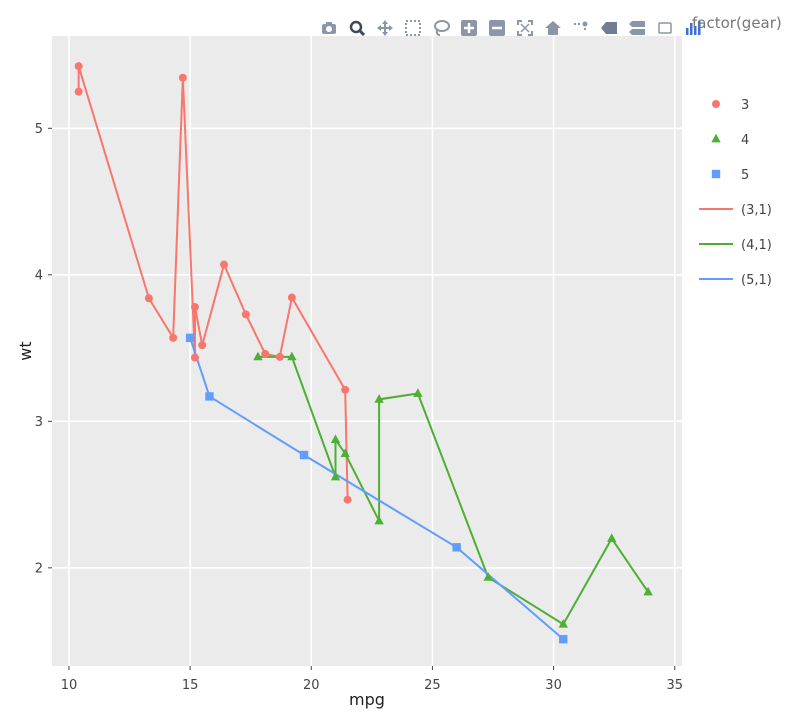 Image resolution: width=808 pixels, height=722 pixels. What do you see at coordinates (756, 210) in the screenshot?
I see `legend-label: (3,1)` at bounding box center [756, 210].